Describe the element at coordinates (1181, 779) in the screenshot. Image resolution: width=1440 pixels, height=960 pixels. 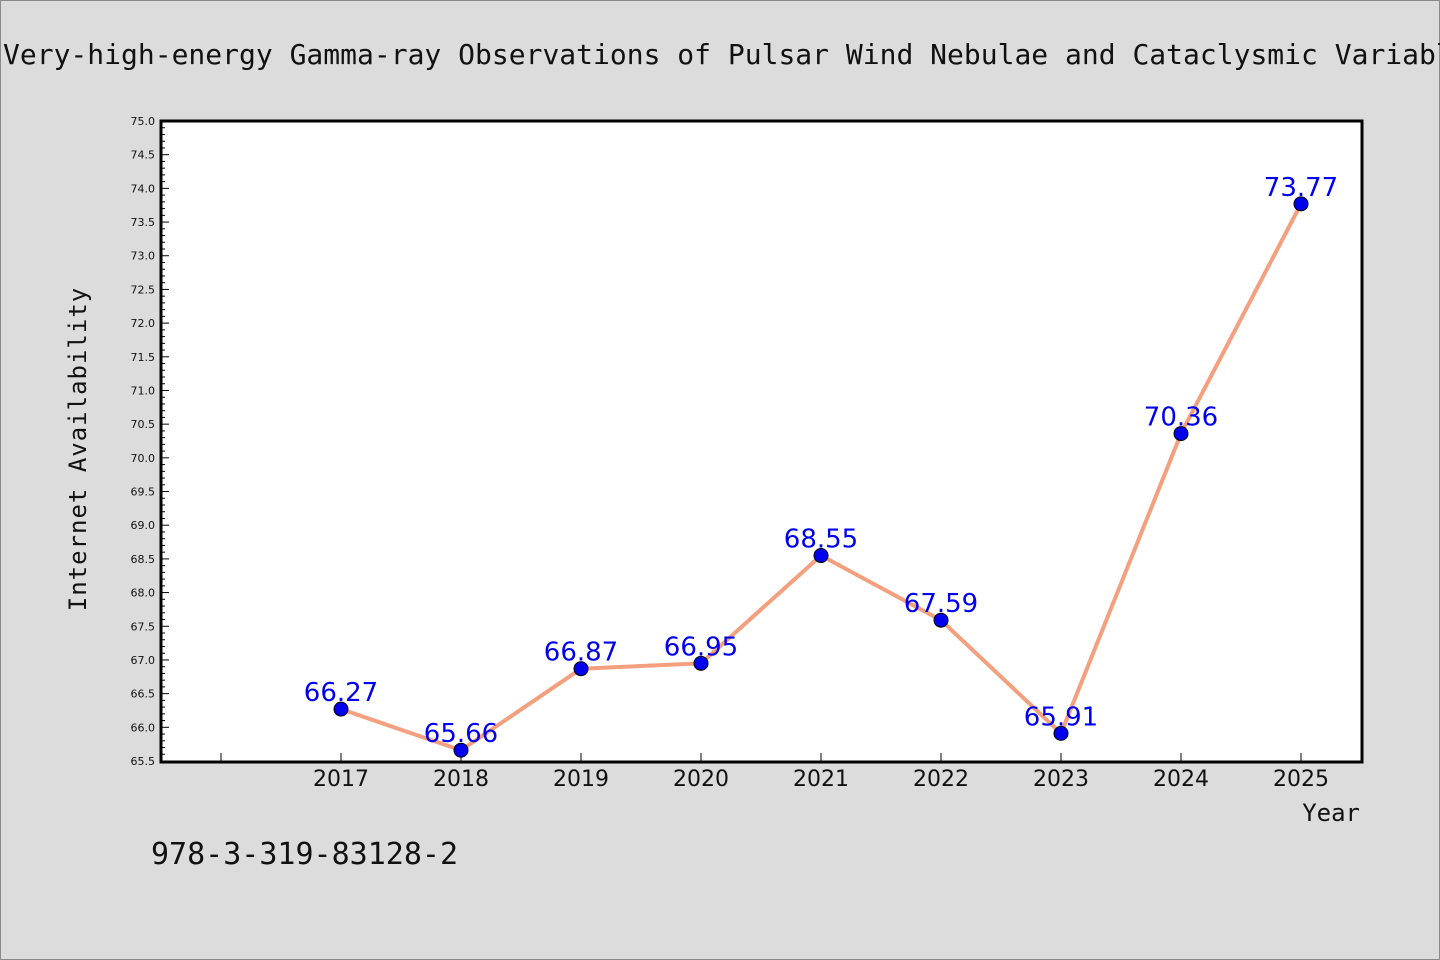
I see `x-tick-label: 2024` at that location.